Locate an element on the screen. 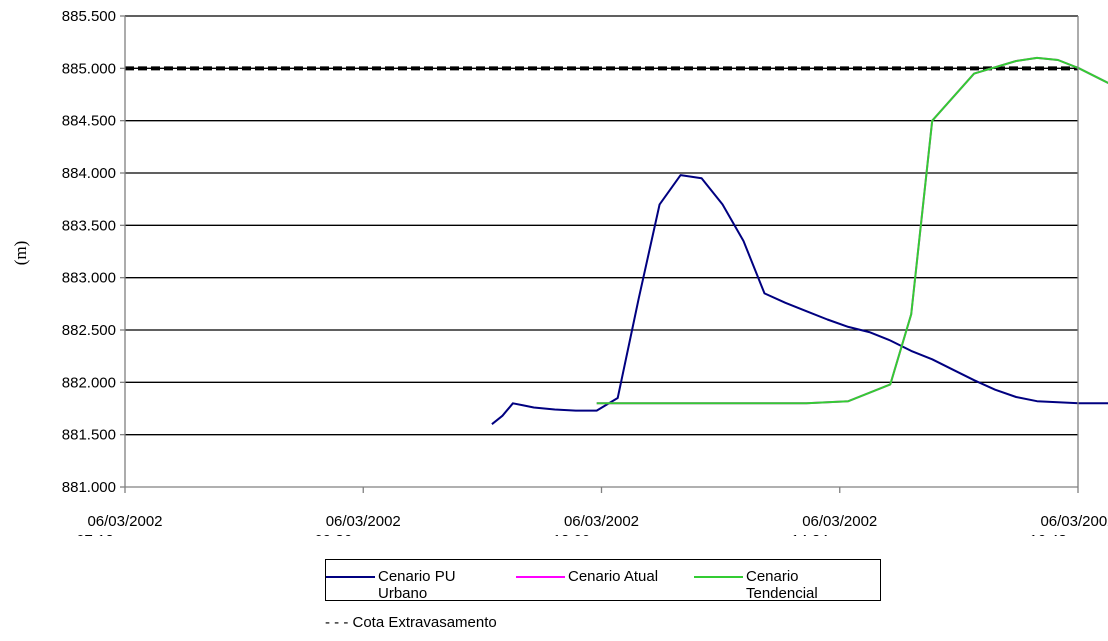  legend-label-pu-urbano: Cenario PU Urbano is located at coordinates (417, 584).